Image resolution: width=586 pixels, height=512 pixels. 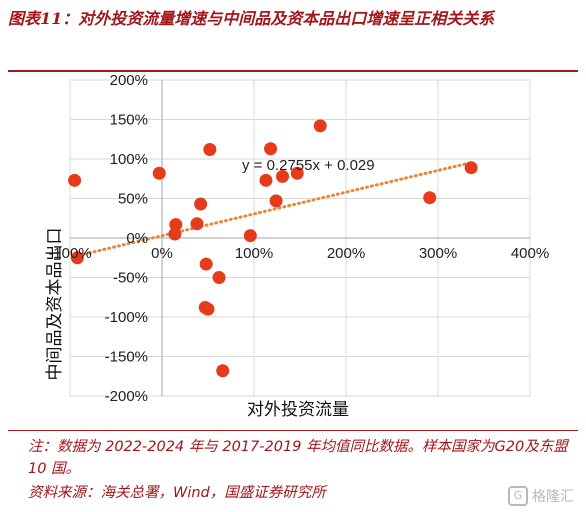 I want to click on watermark-logo-icon: G, so click(x=518, y=496).